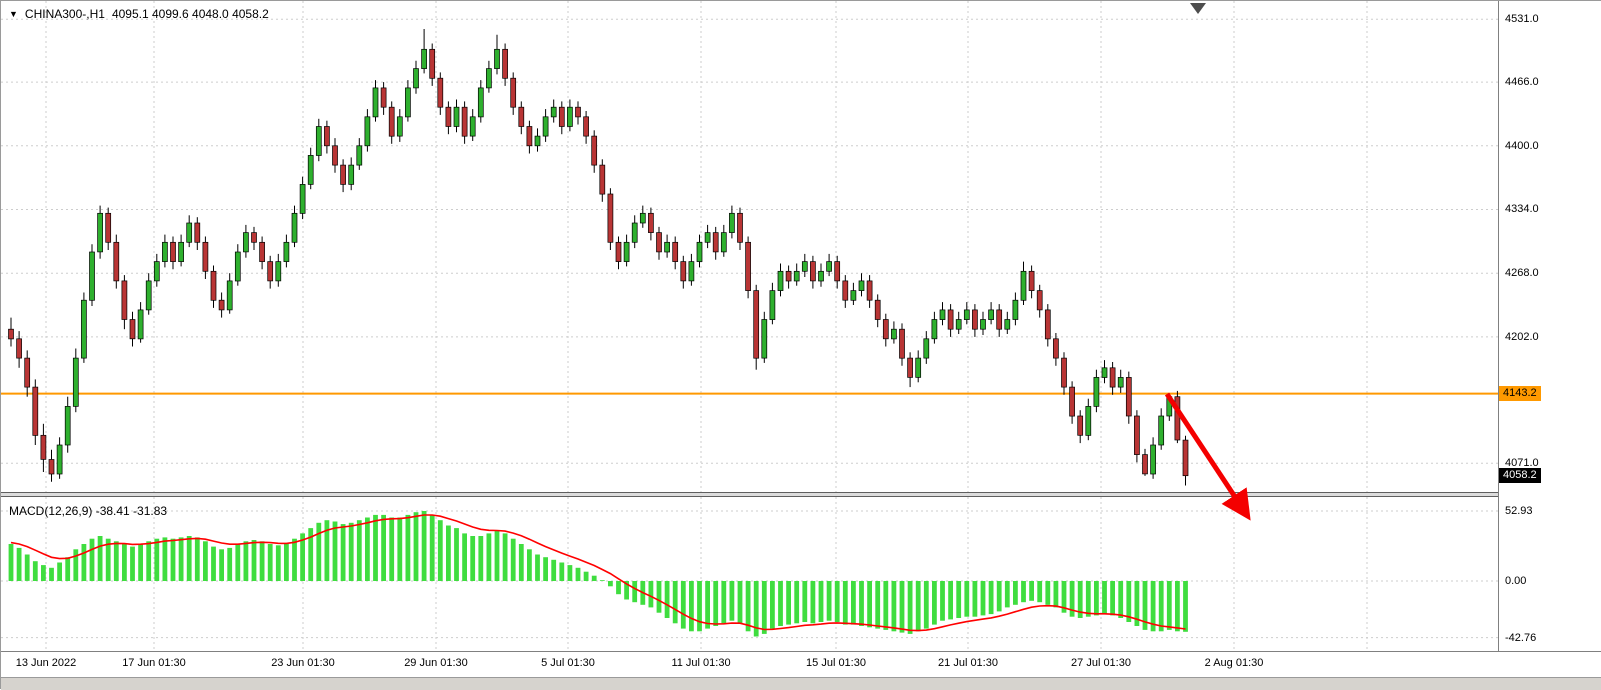 The width and height of the screenshot is (1601, 690). I want to click on time-axis-label: 23 Jun 01:30, so click(303, 663).